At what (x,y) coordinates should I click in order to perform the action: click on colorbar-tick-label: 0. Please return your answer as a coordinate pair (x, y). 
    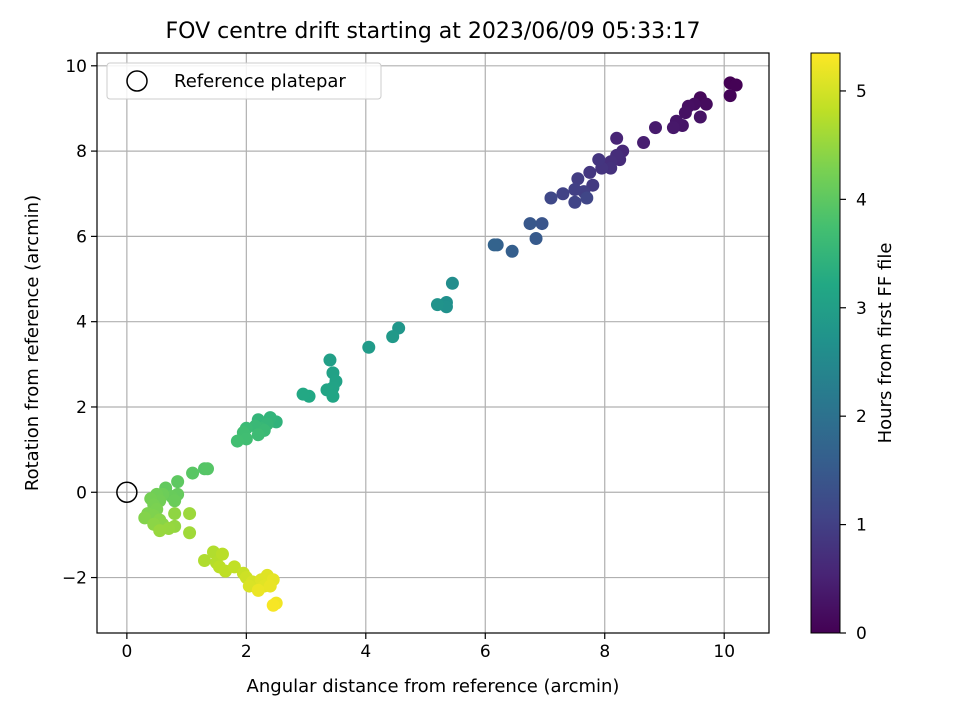
    Looking at the image, I should click on (861, 634).